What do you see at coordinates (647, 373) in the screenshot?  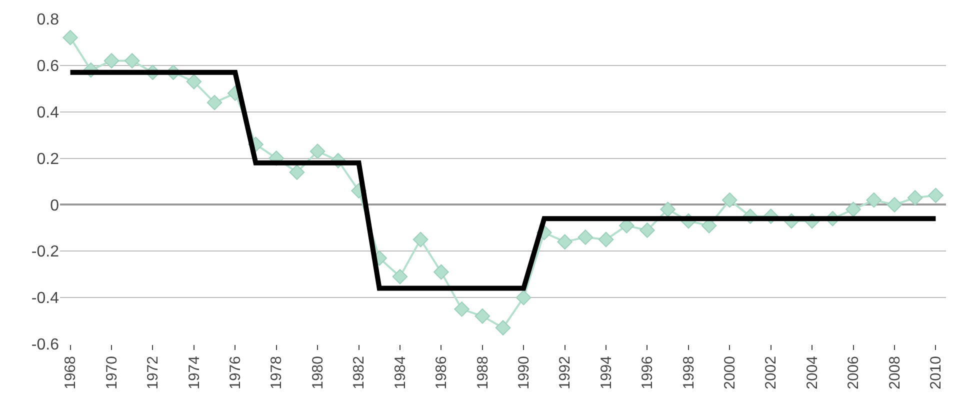 I see `x-tick-label: 1996` at bounding box center [647, 373].